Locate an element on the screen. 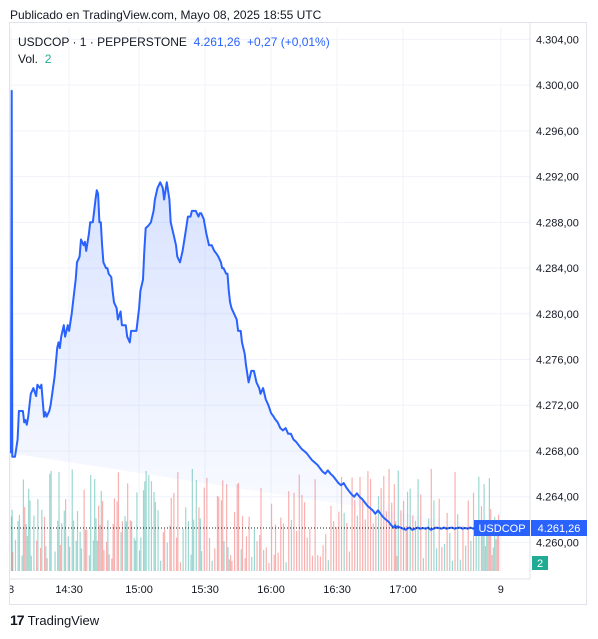 This screenshot has width=598, height=639. legend-vol-label: Vol. is located at coordinates (28, 59).